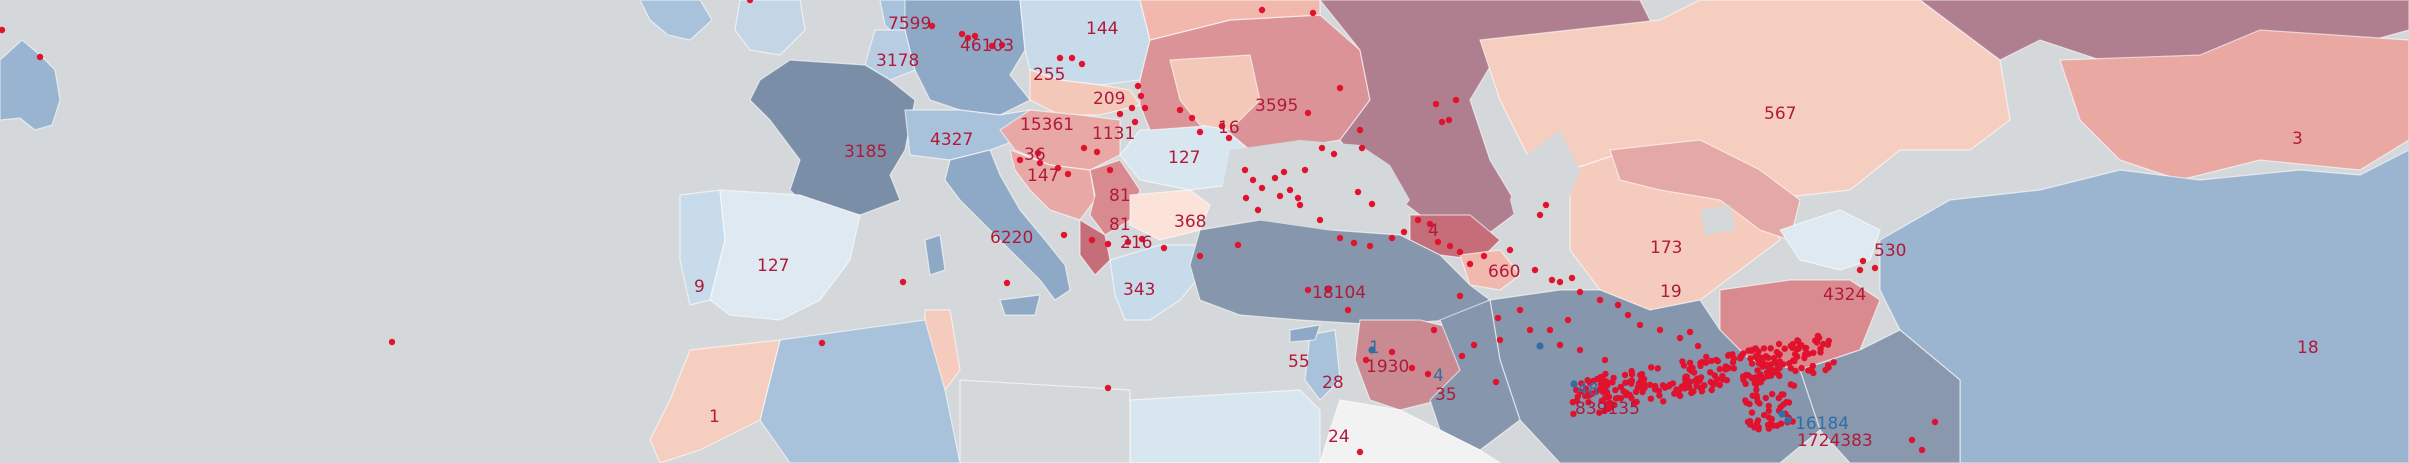 The height and width of the screenshot is (463, 2409). What do you see at coordinates (1666, 248) in the screenshot?
I see `map-label: 173` at bounding box center [1666, 248].